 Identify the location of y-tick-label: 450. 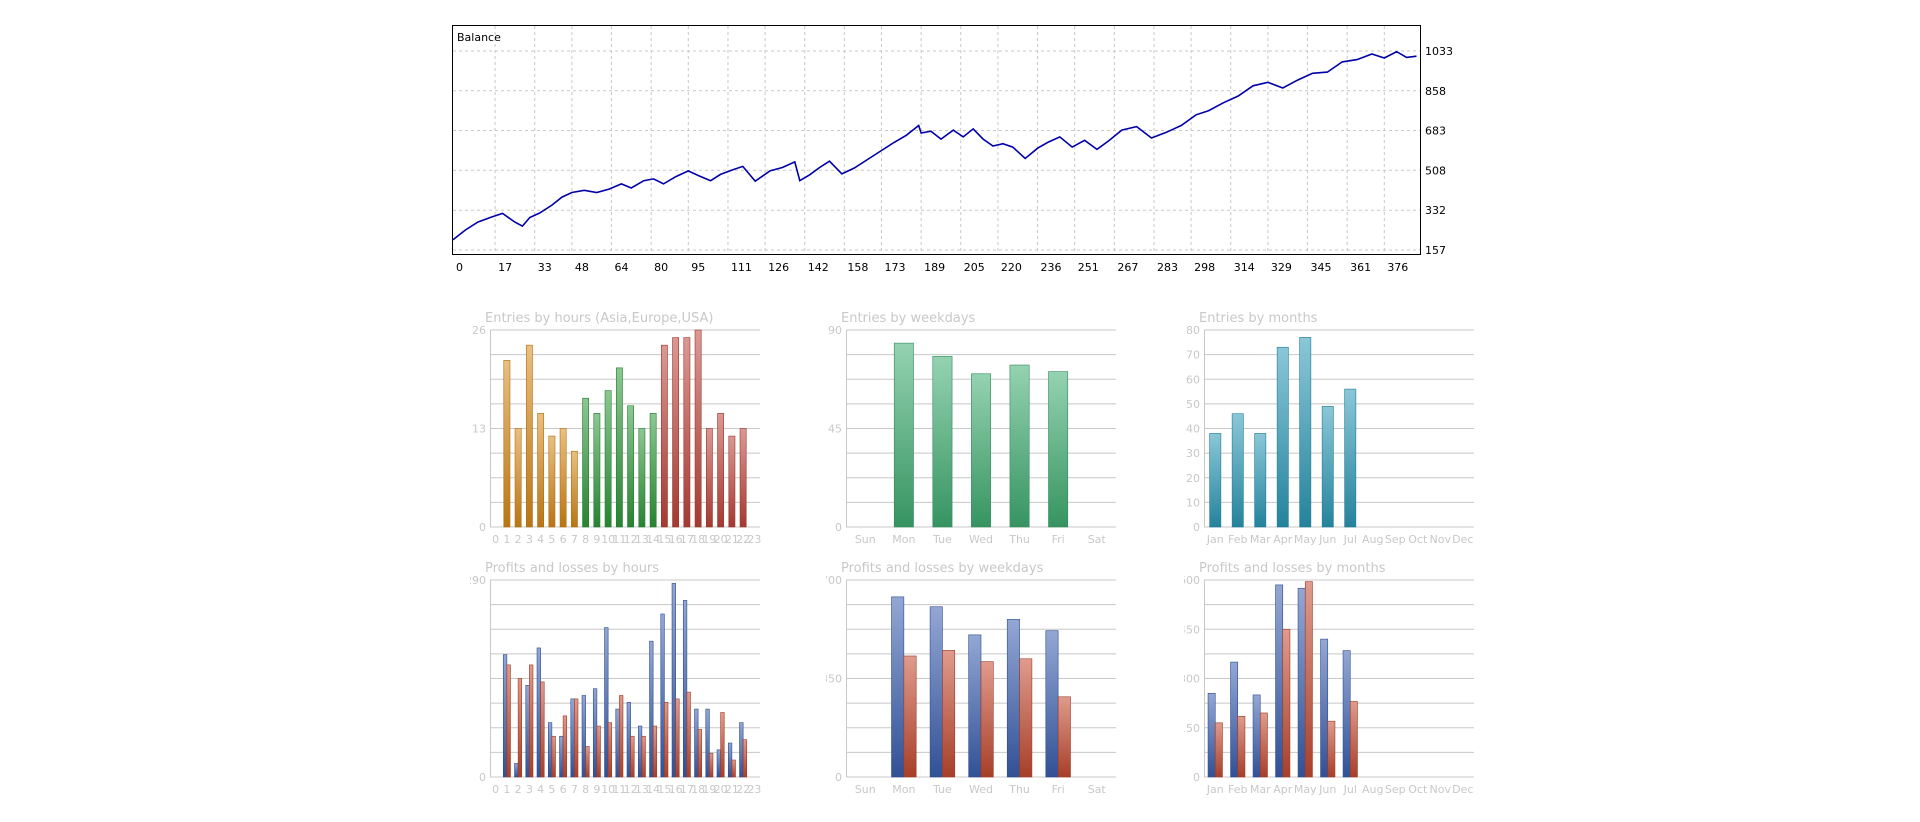
(1192, 629).